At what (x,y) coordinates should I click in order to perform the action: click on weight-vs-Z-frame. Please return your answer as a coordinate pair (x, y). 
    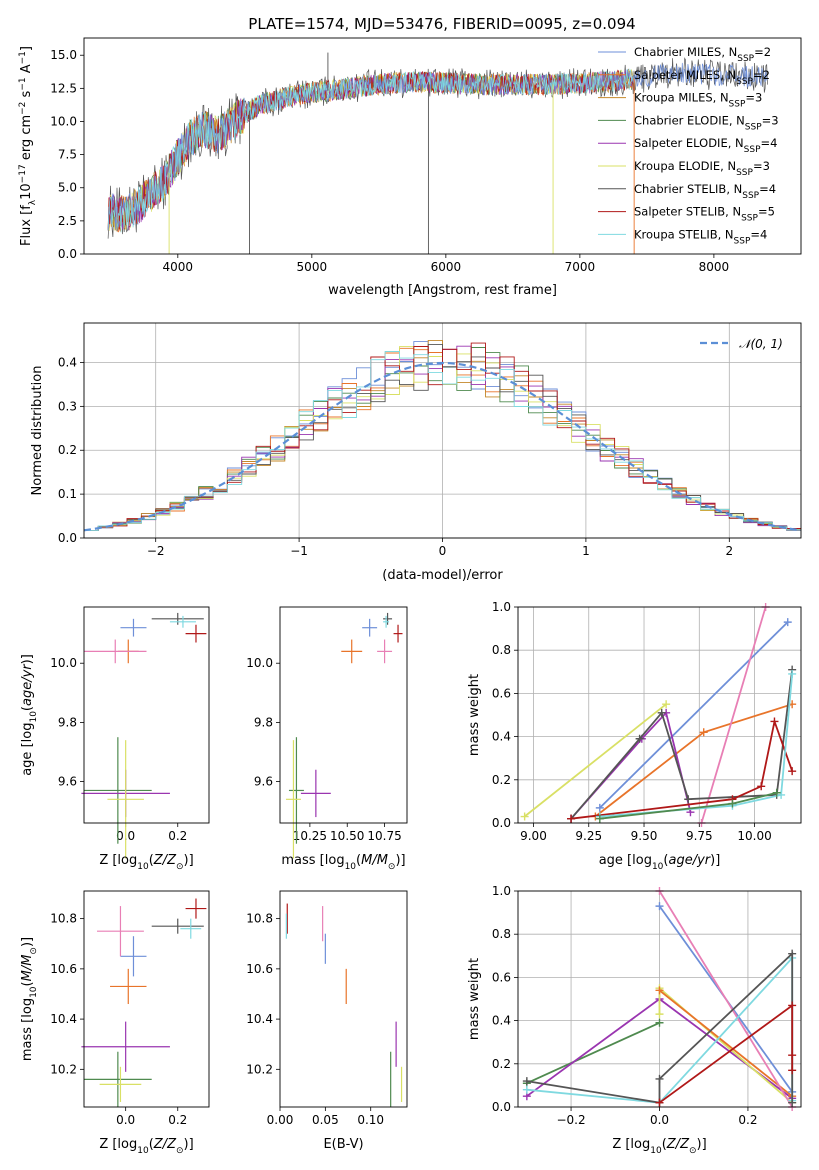
    Looking at the image, I should click on (659, 999).